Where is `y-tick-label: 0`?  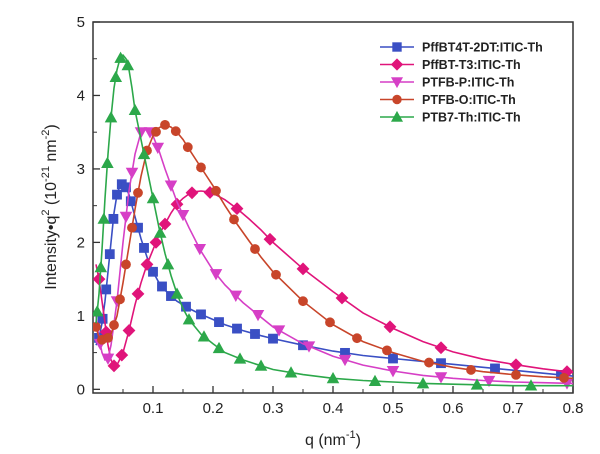 y-tick-label: 0 is located at coordinates (81, 389).